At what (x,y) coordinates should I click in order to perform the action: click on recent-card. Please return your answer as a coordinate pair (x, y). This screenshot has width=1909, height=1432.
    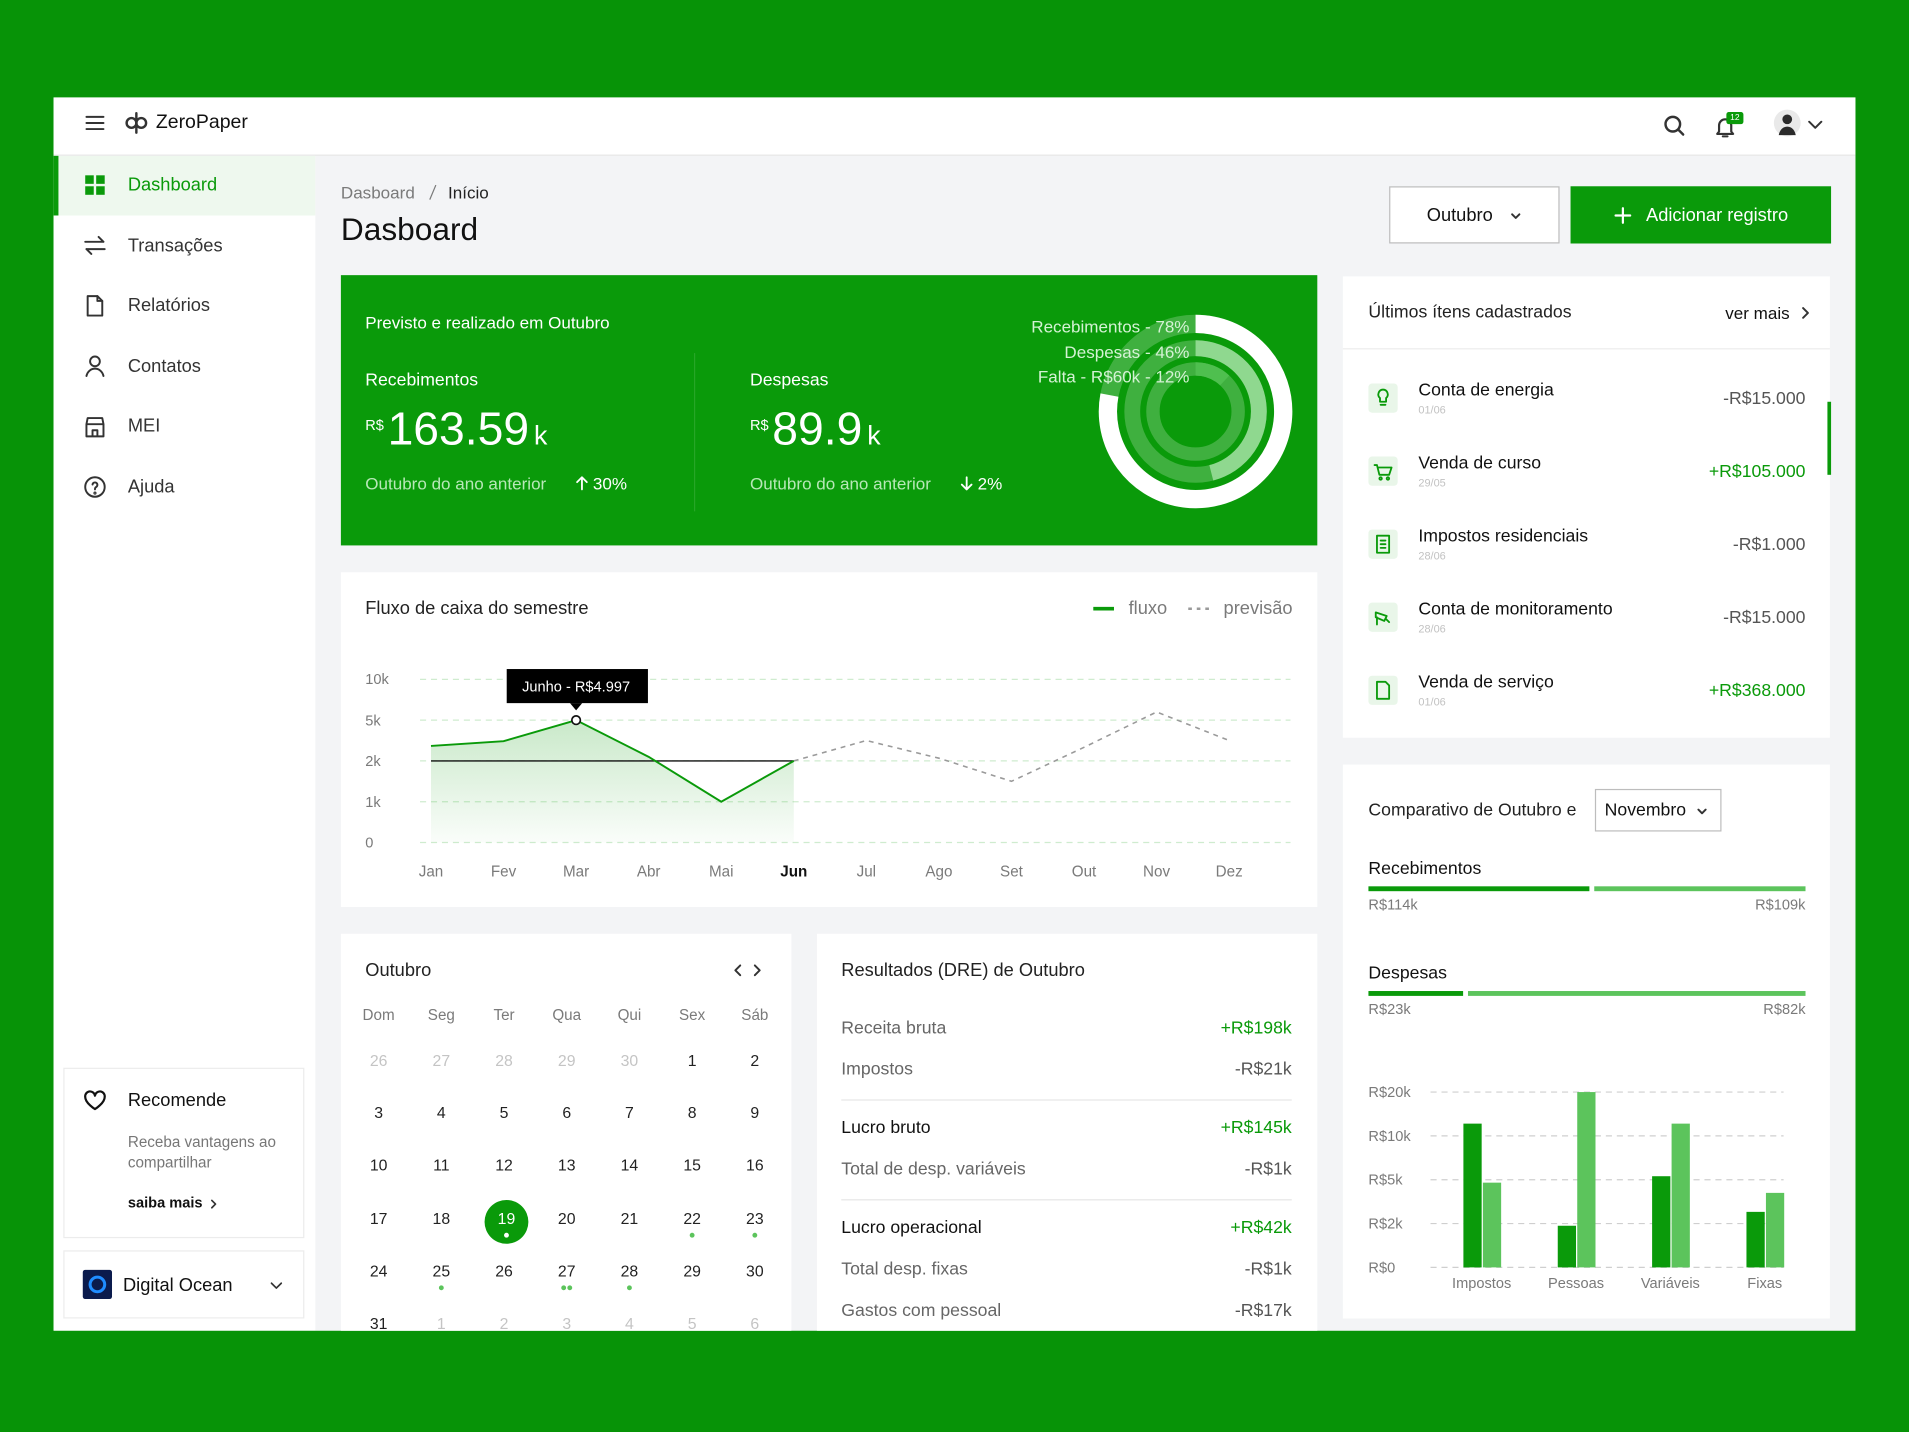
    Looking at the image, I should click on (1586, 507).